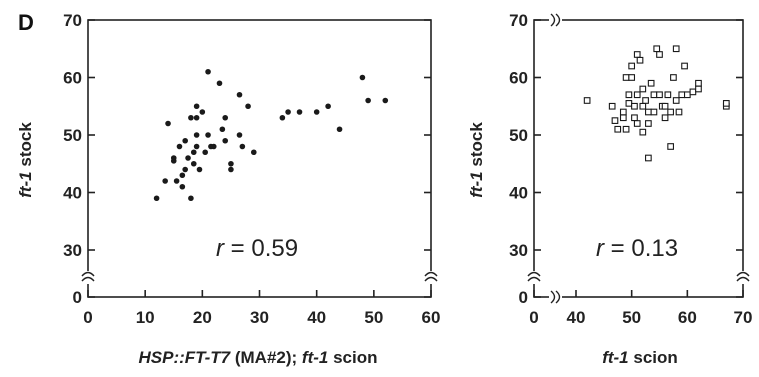  What do you see at coordinates (72, 135) in the screenshot?
I see `y-tick-label: 50` at bounding box center [72, 135].